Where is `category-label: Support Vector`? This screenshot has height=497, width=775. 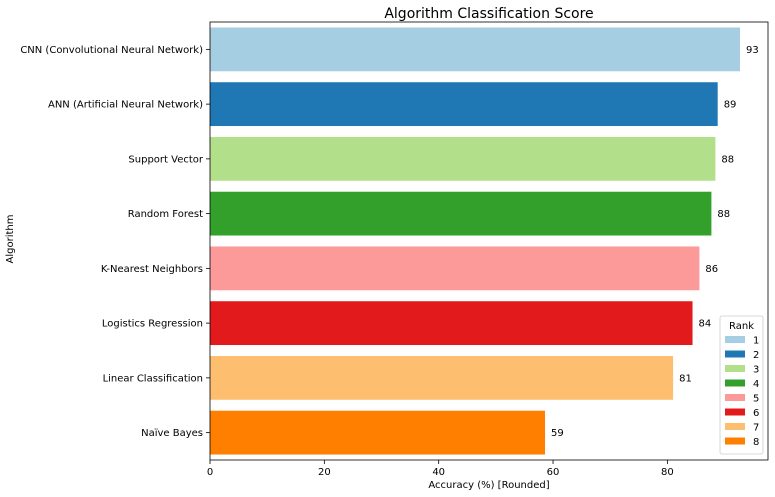 category-label: Support Vector is located at coordinates (165, 159).